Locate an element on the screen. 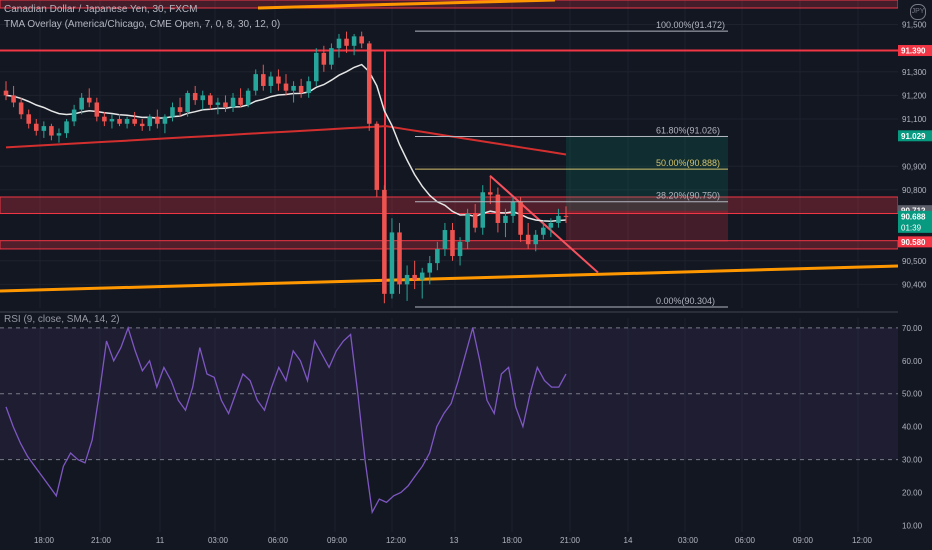 Image resolution: width=932 pixels, height=550 pixels. rsi-tick-label: 60.00 is located at coordinates (912, 361).